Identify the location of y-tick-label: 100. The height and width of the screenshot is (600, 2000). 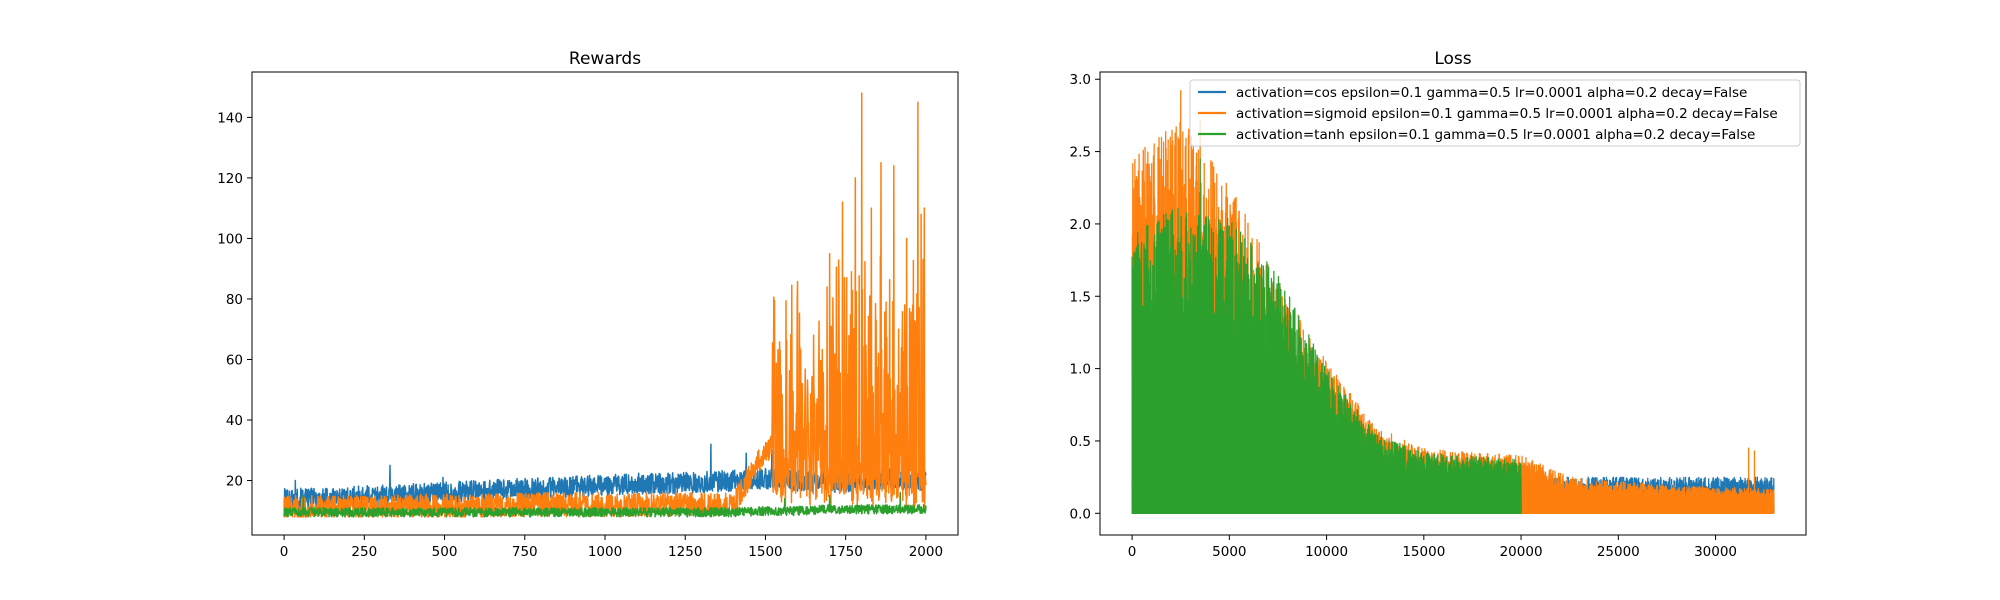
(230, 239).